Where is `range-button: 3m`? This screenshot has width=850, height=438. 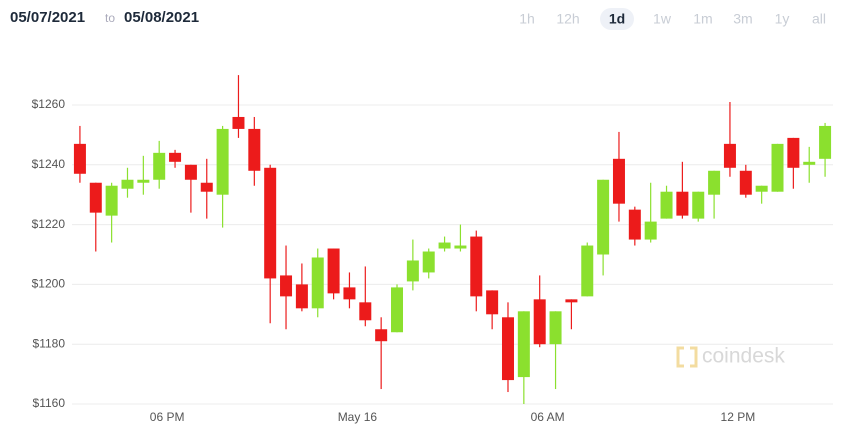
range-button: 3m is located at coordinates (742, 19).